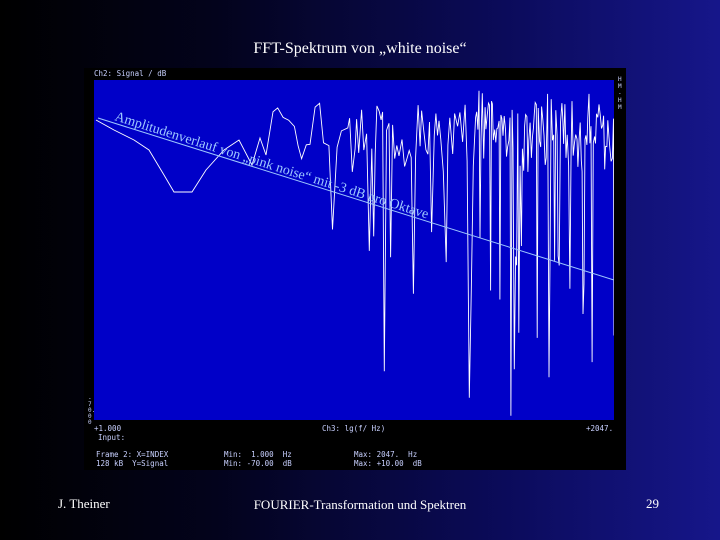 This screenshot has height=540, width=720. I want to click on status-min-level: Min: -70.00 dB, so click(258, 463).